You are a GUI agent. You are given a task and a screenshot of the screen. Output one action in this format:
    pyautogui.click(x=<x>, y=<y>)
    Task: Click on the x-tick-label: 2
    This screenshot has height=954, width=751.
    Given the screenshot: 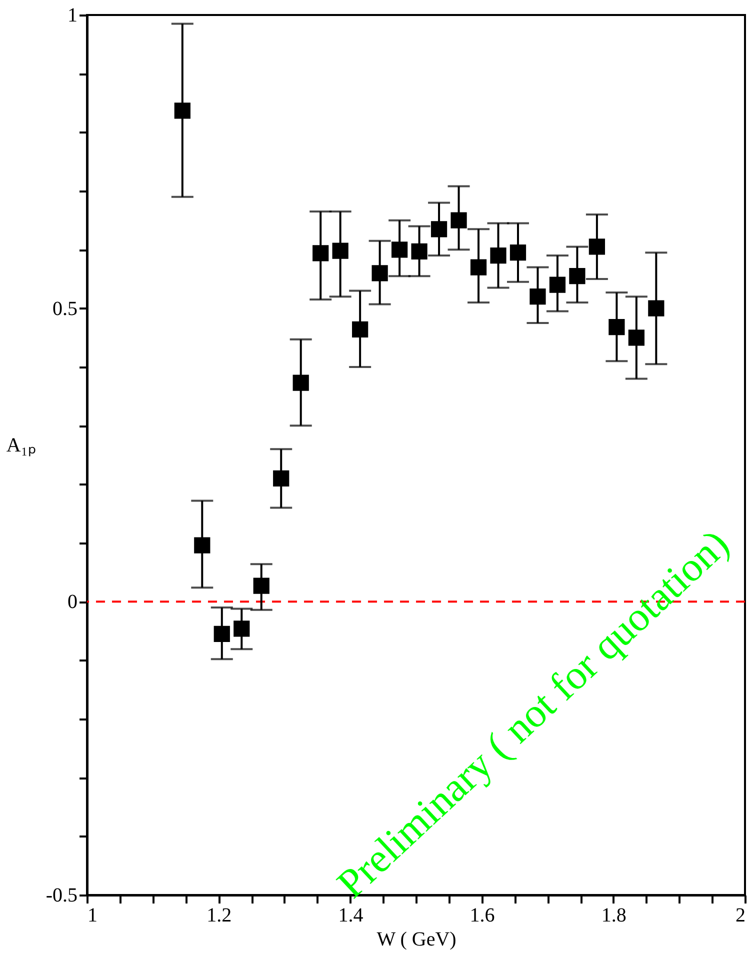 What is the action you would take?
    pyautogui.click(x=741, y=915)
    